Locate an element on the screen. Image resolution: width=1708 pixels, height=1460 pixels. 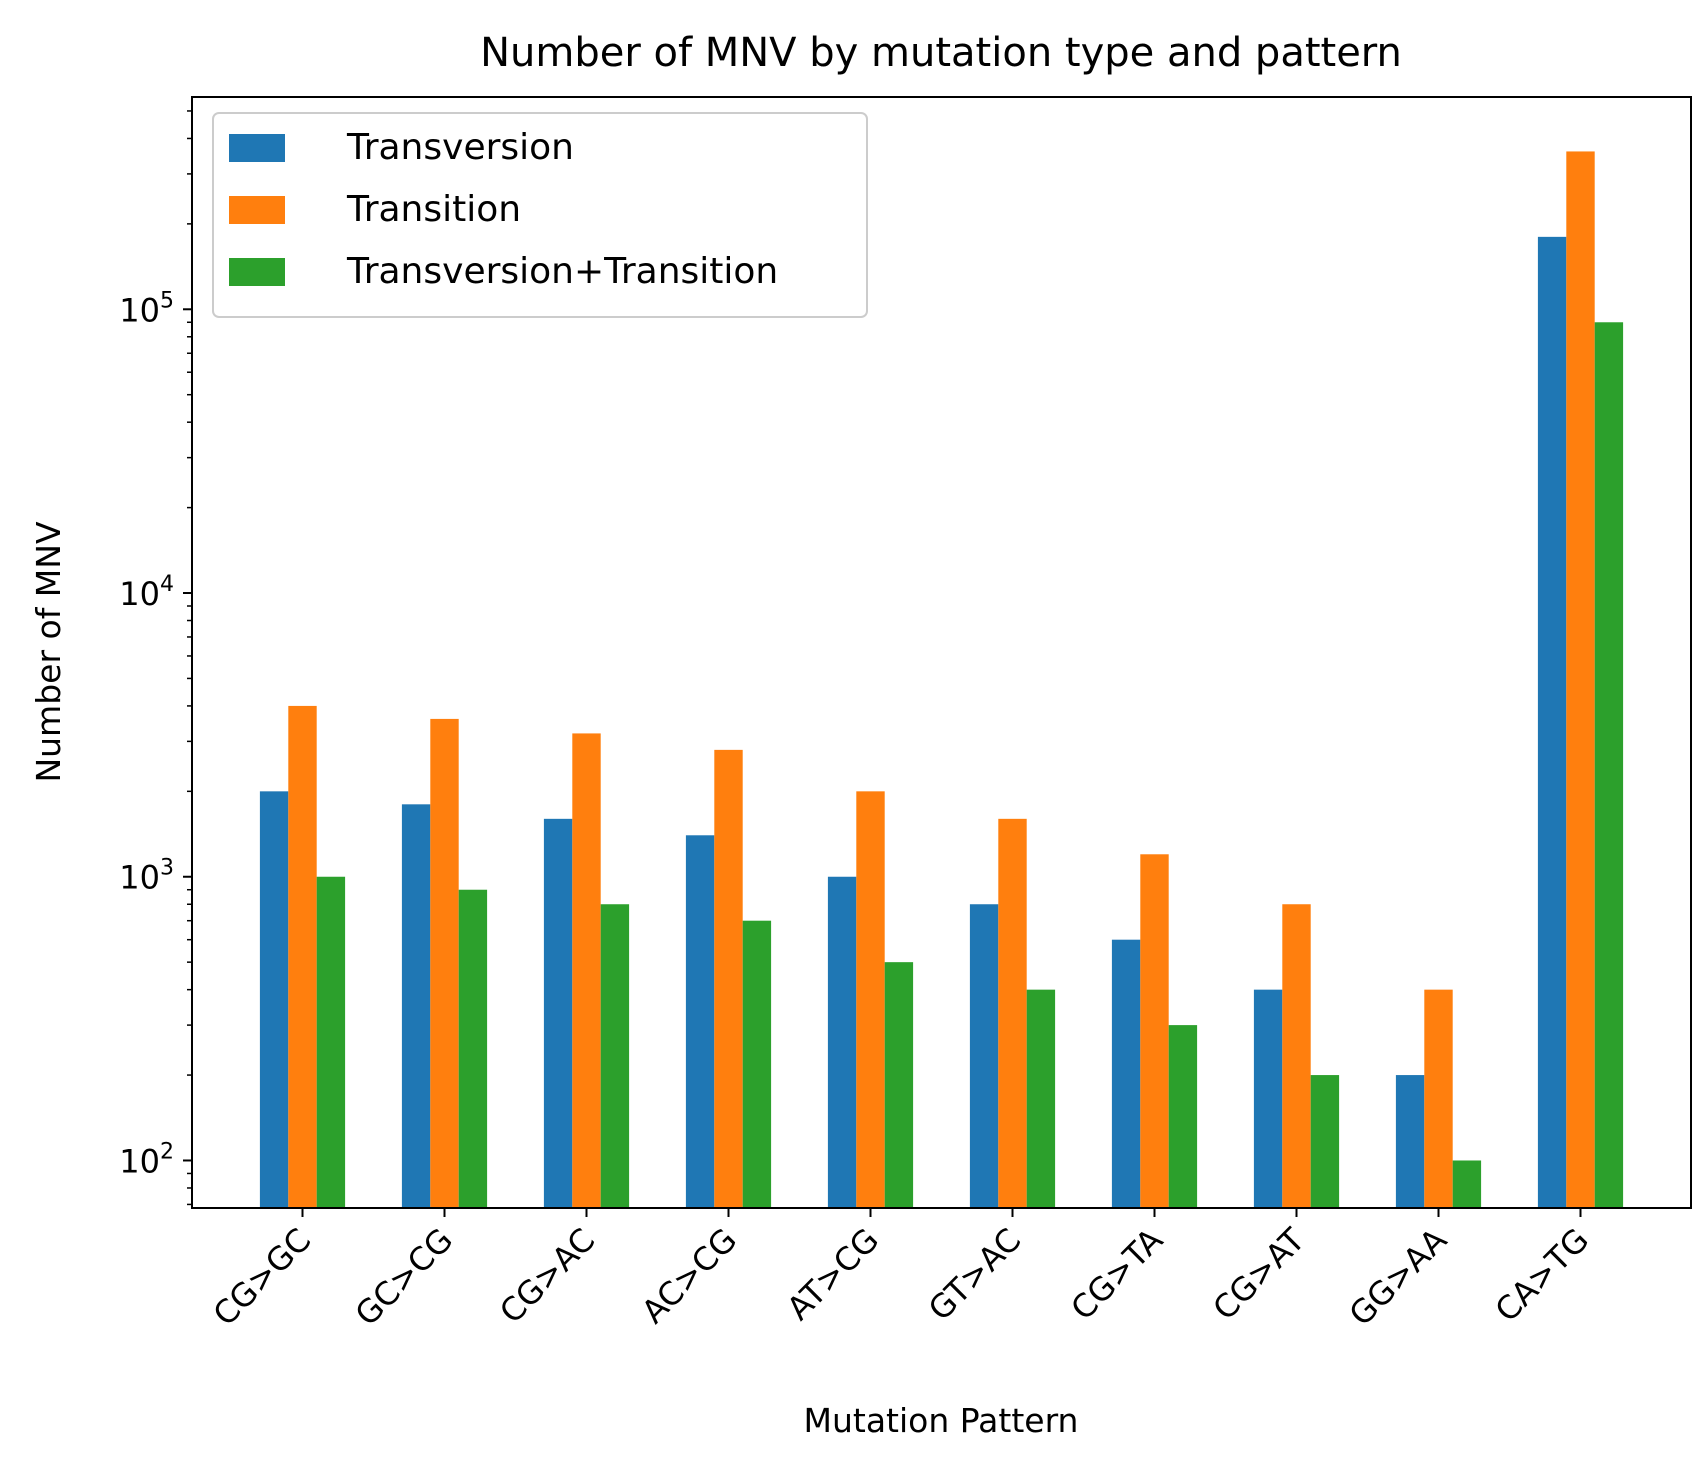
x-tick-label-7: CG>AT is located at coordinates (1258, 1273).